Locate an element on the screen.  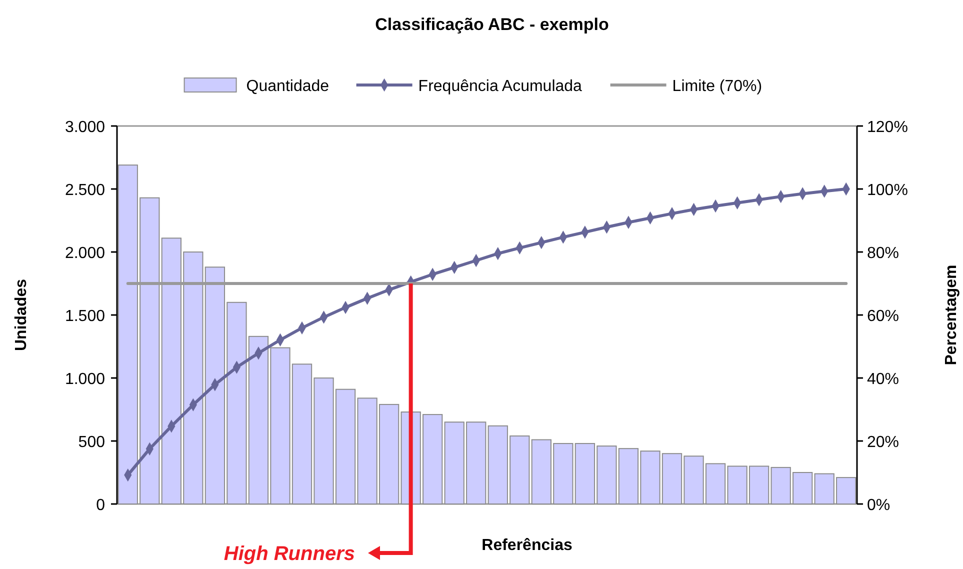
y2-tick-label: 40% is located at coordinates (883, 379).